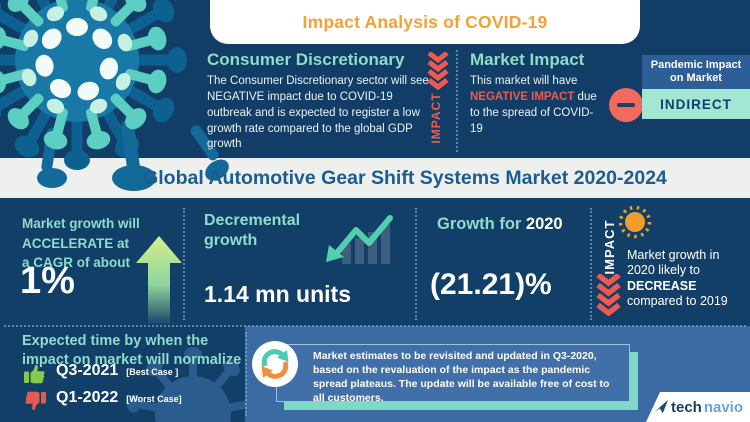 Image resolution: width=750 pixels, height=422 pixels. I want to click on mid-bottom-divider, so click(375, 326).